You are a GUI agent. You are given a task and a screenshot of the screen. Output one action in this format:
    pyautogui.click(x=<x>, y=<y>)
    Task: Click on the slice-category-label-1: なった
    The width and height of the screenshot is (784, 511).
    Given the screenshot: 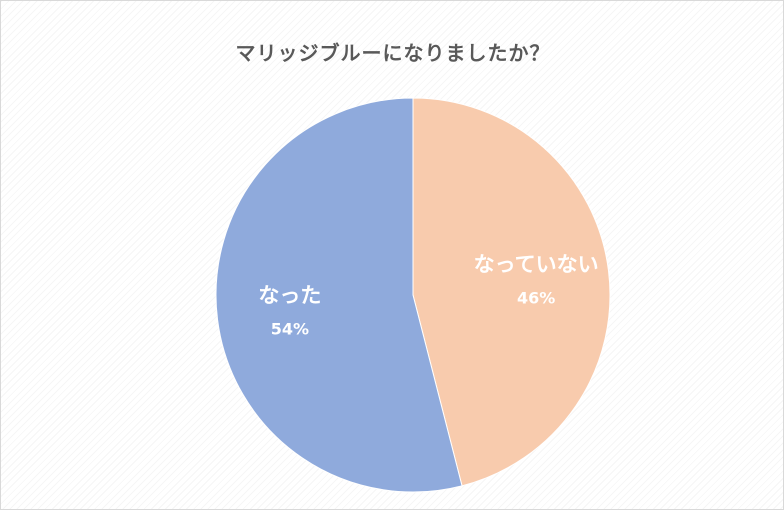 What is the action you would take?
    pyautogui.click(x=289, y=296)
    